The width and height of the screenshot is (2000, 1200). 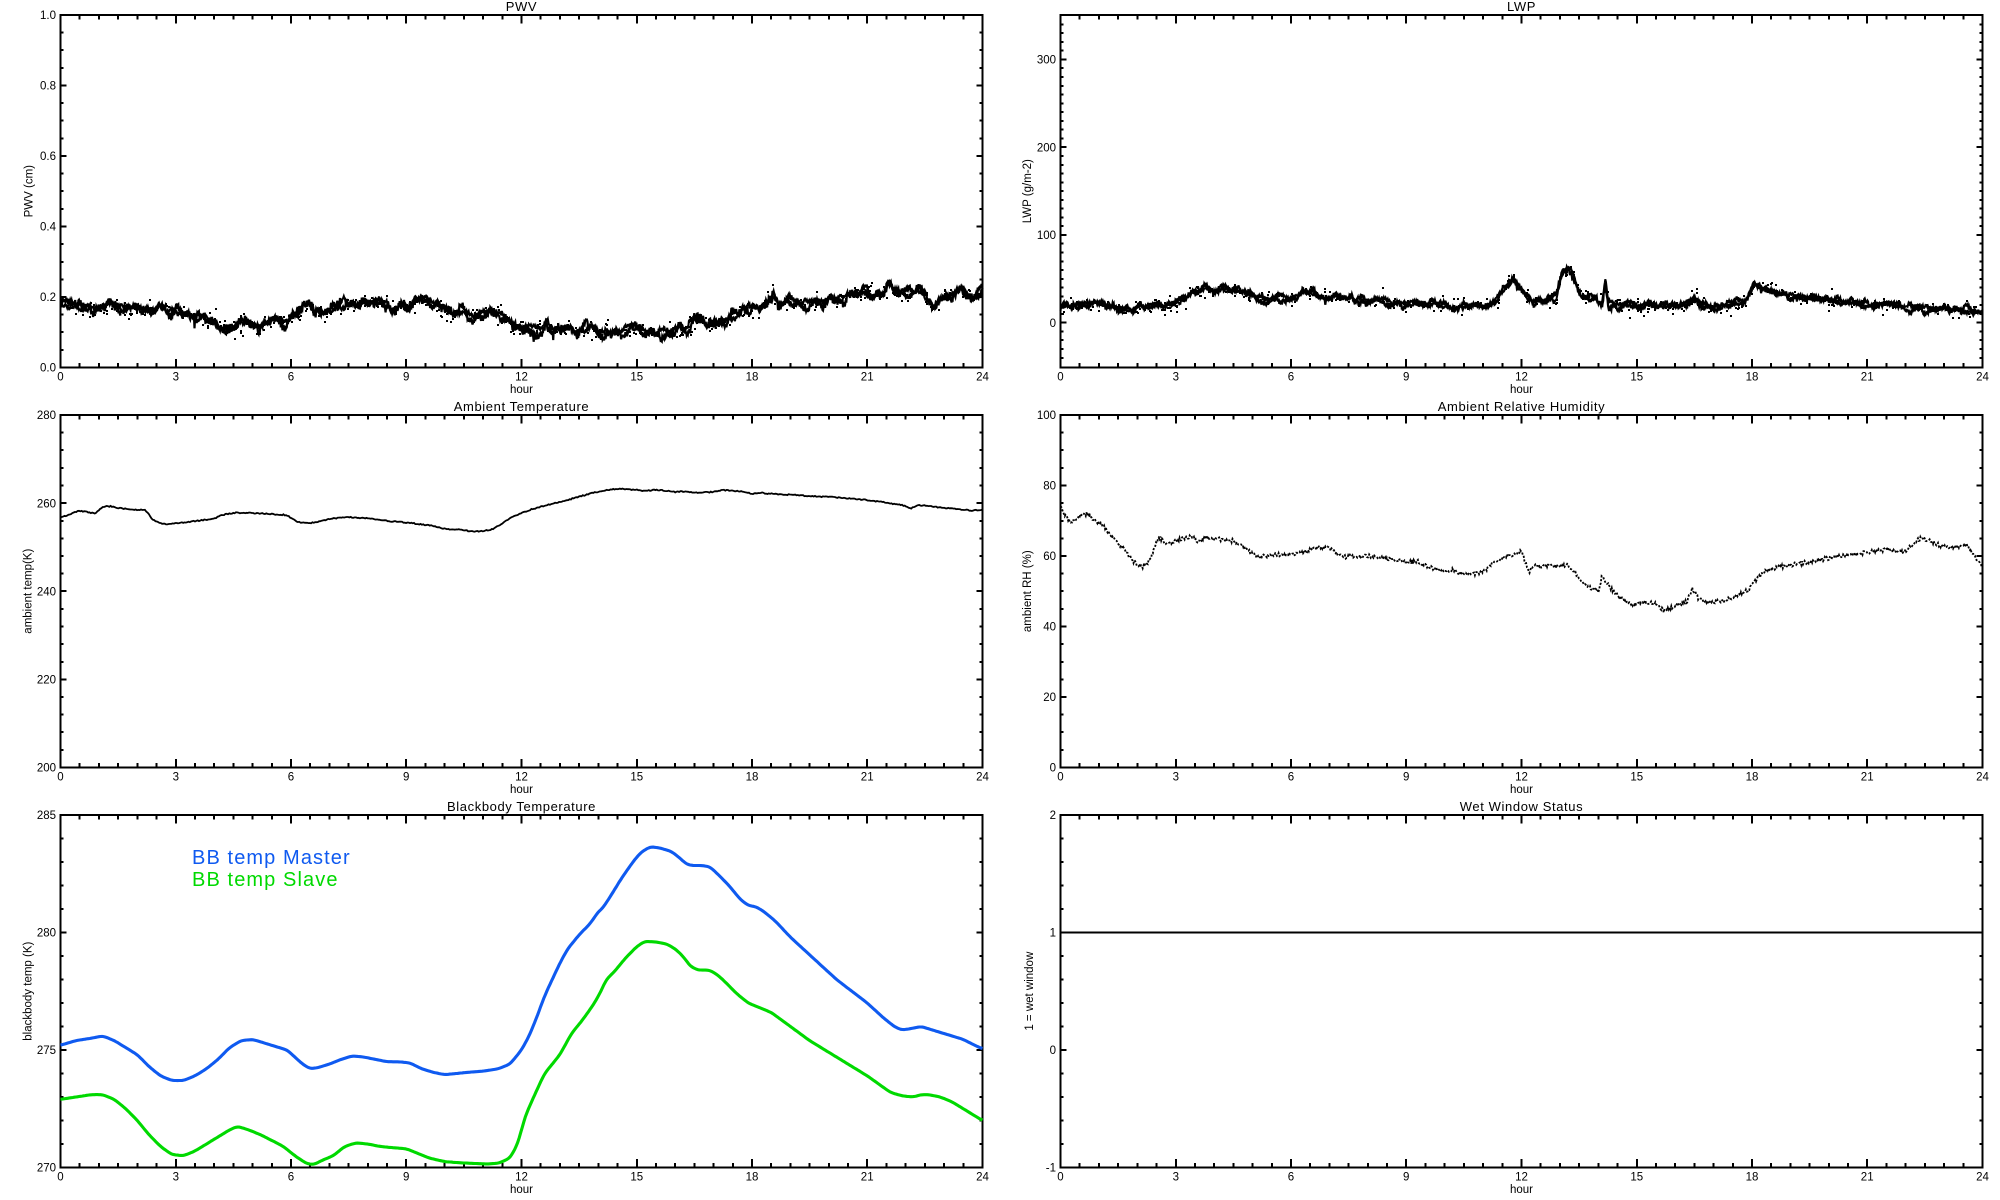 What do you see at coordinates (46, 504) in the screenshot?
I see `svg-text: 260` at bounding box center [46, 504].